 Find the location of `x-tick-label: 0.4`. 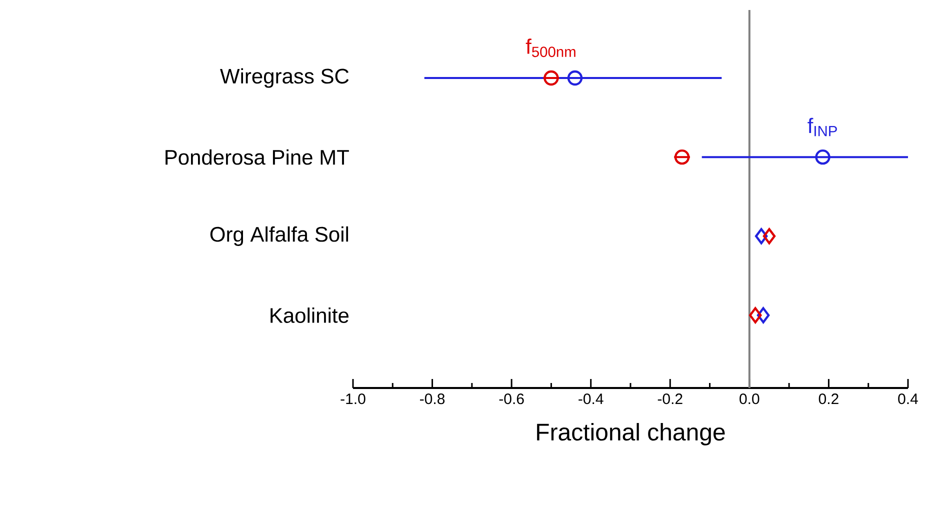

x-tick-label: 0.4 is located at coordinates (908, 399).